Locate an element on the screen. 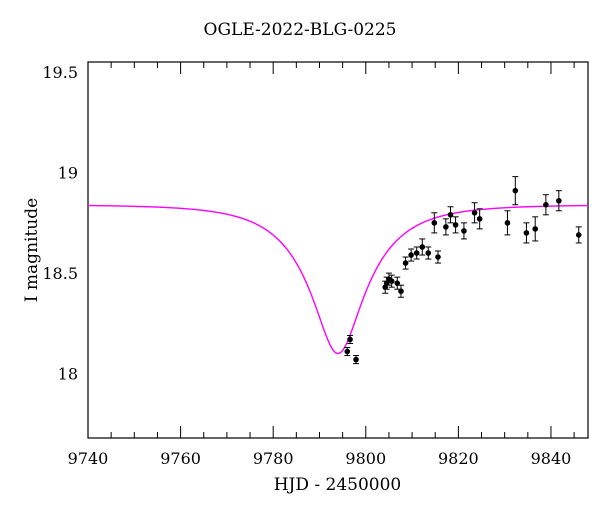 This screenshot has width=600, height=512. y-tick-label: 19.5 is located at coordinates (60, 72).